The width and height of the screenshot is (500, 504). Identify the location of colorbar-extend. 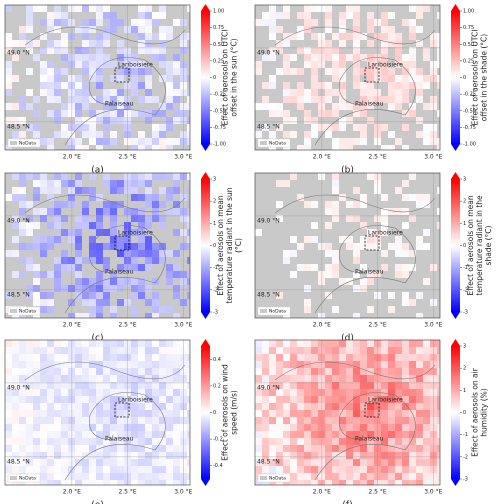
(205, 7).